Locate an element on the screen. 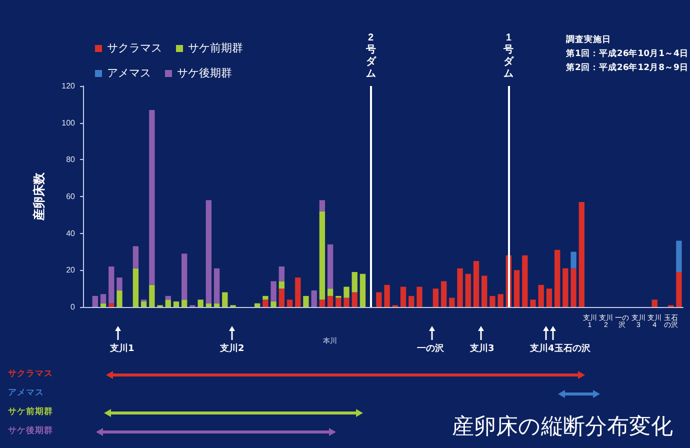 Image resolution: width=690 pixels, height=448 pixels. legend-label: サケ前期群 is located at coordinates (215, 48).